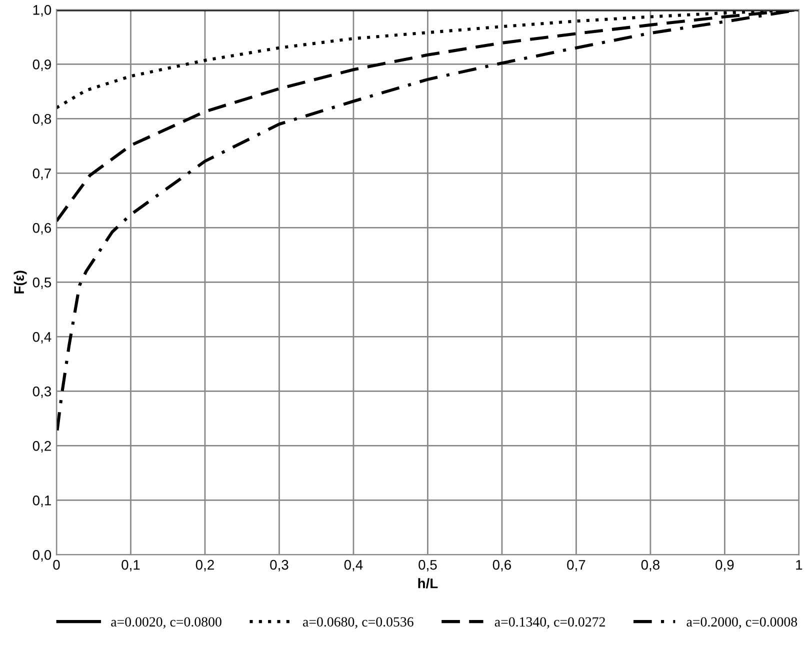 Image resolution: width=807 pixels, height=645 pixels. I want to click on legend-label: a=0.2000, c=0.0008, so click(742, 623).